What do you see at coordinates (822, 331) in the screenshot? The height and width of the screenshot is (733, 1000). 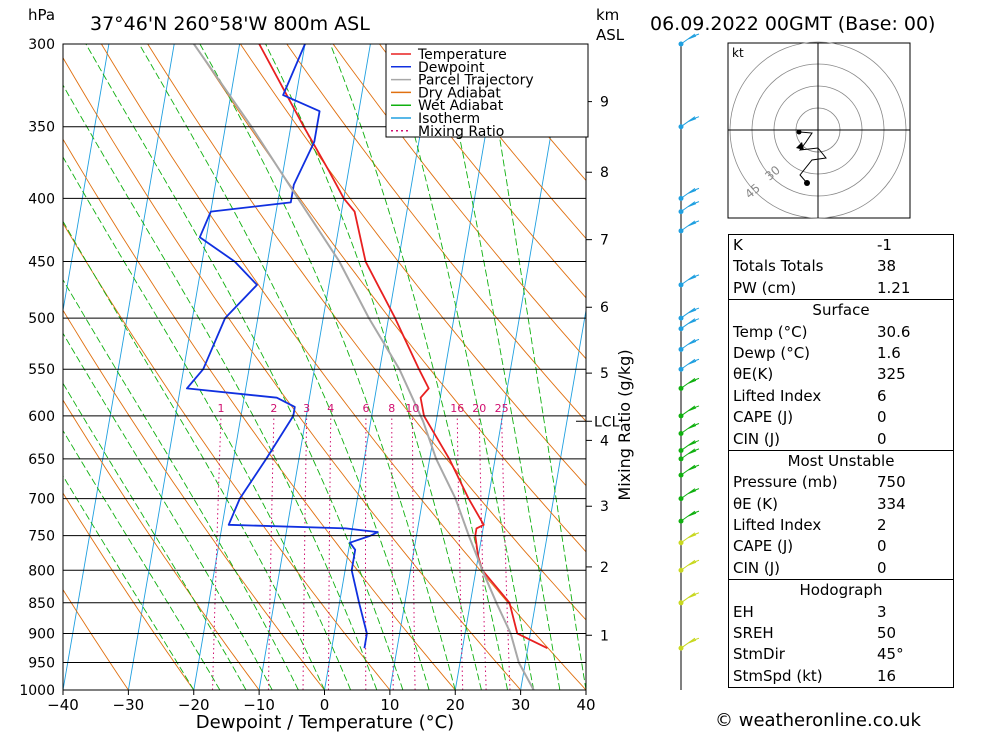 I see `stat-row: Temp (°C) 30.6` at bounding box center [822, 331].